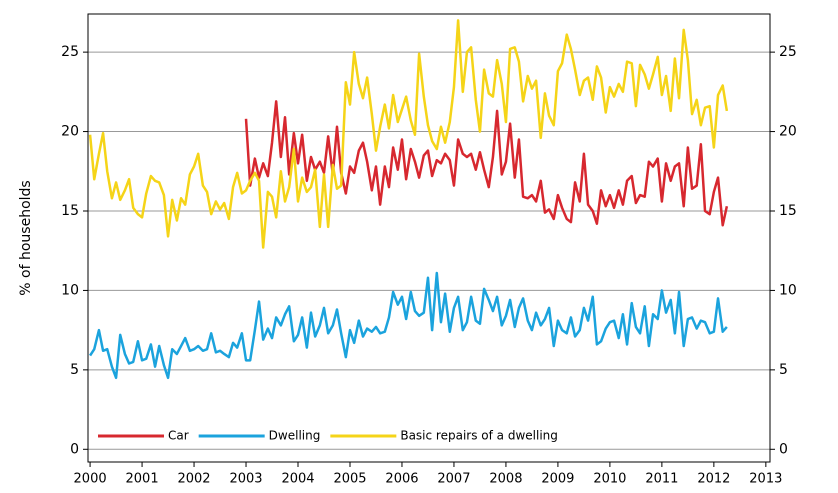 This screenshot has height=493, width=838. What do you see at coordinates (297, 479) in the screenshot?
I see `x-tick-label: 2004` at bounding box center [297, 479].